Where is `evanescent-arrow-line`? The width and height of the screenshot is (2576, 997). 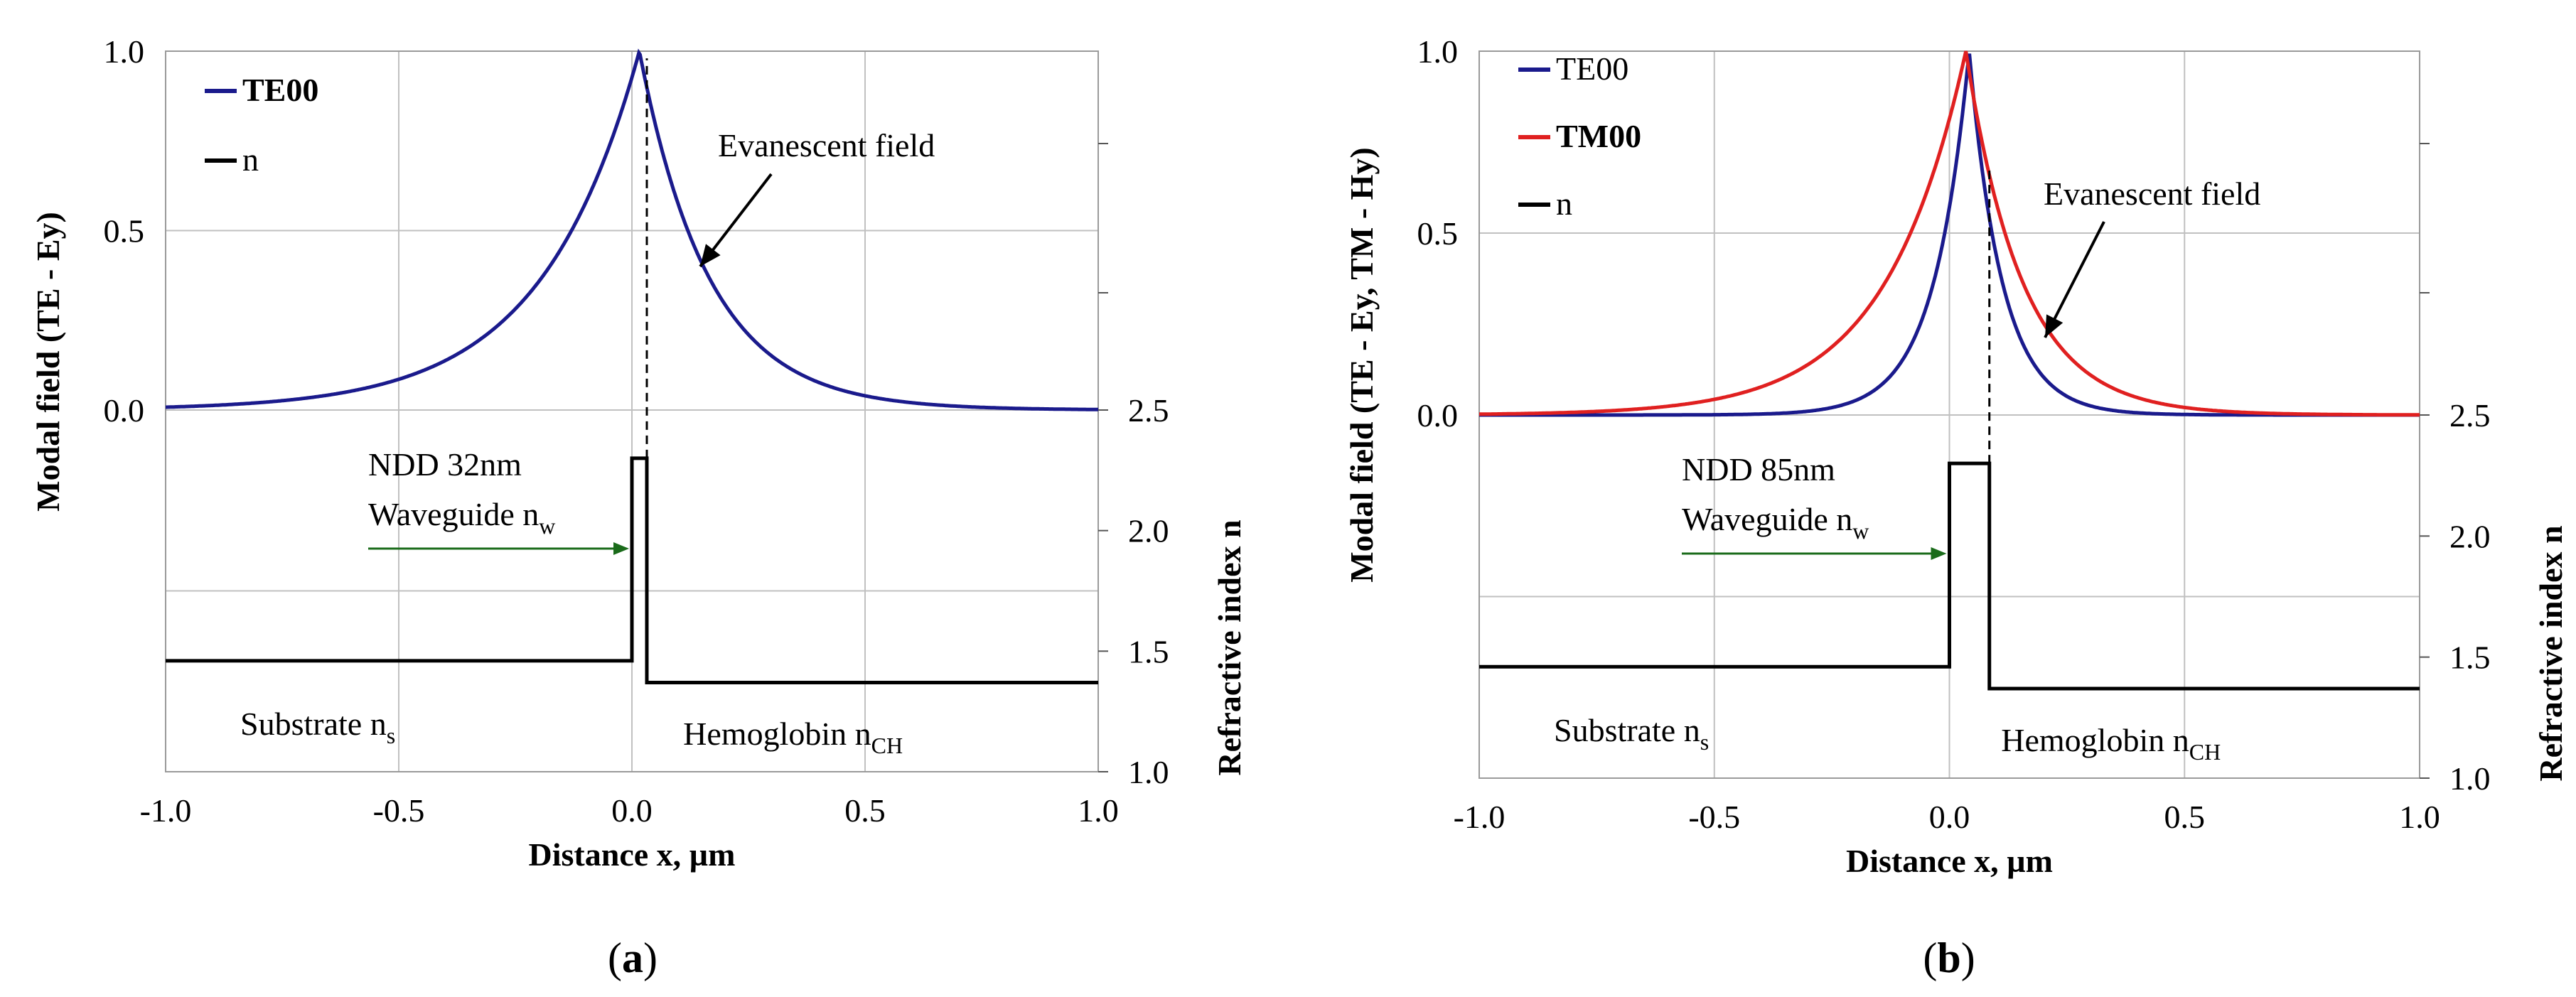 evanescent-arrow-line is located at coordinates (2074, 279).